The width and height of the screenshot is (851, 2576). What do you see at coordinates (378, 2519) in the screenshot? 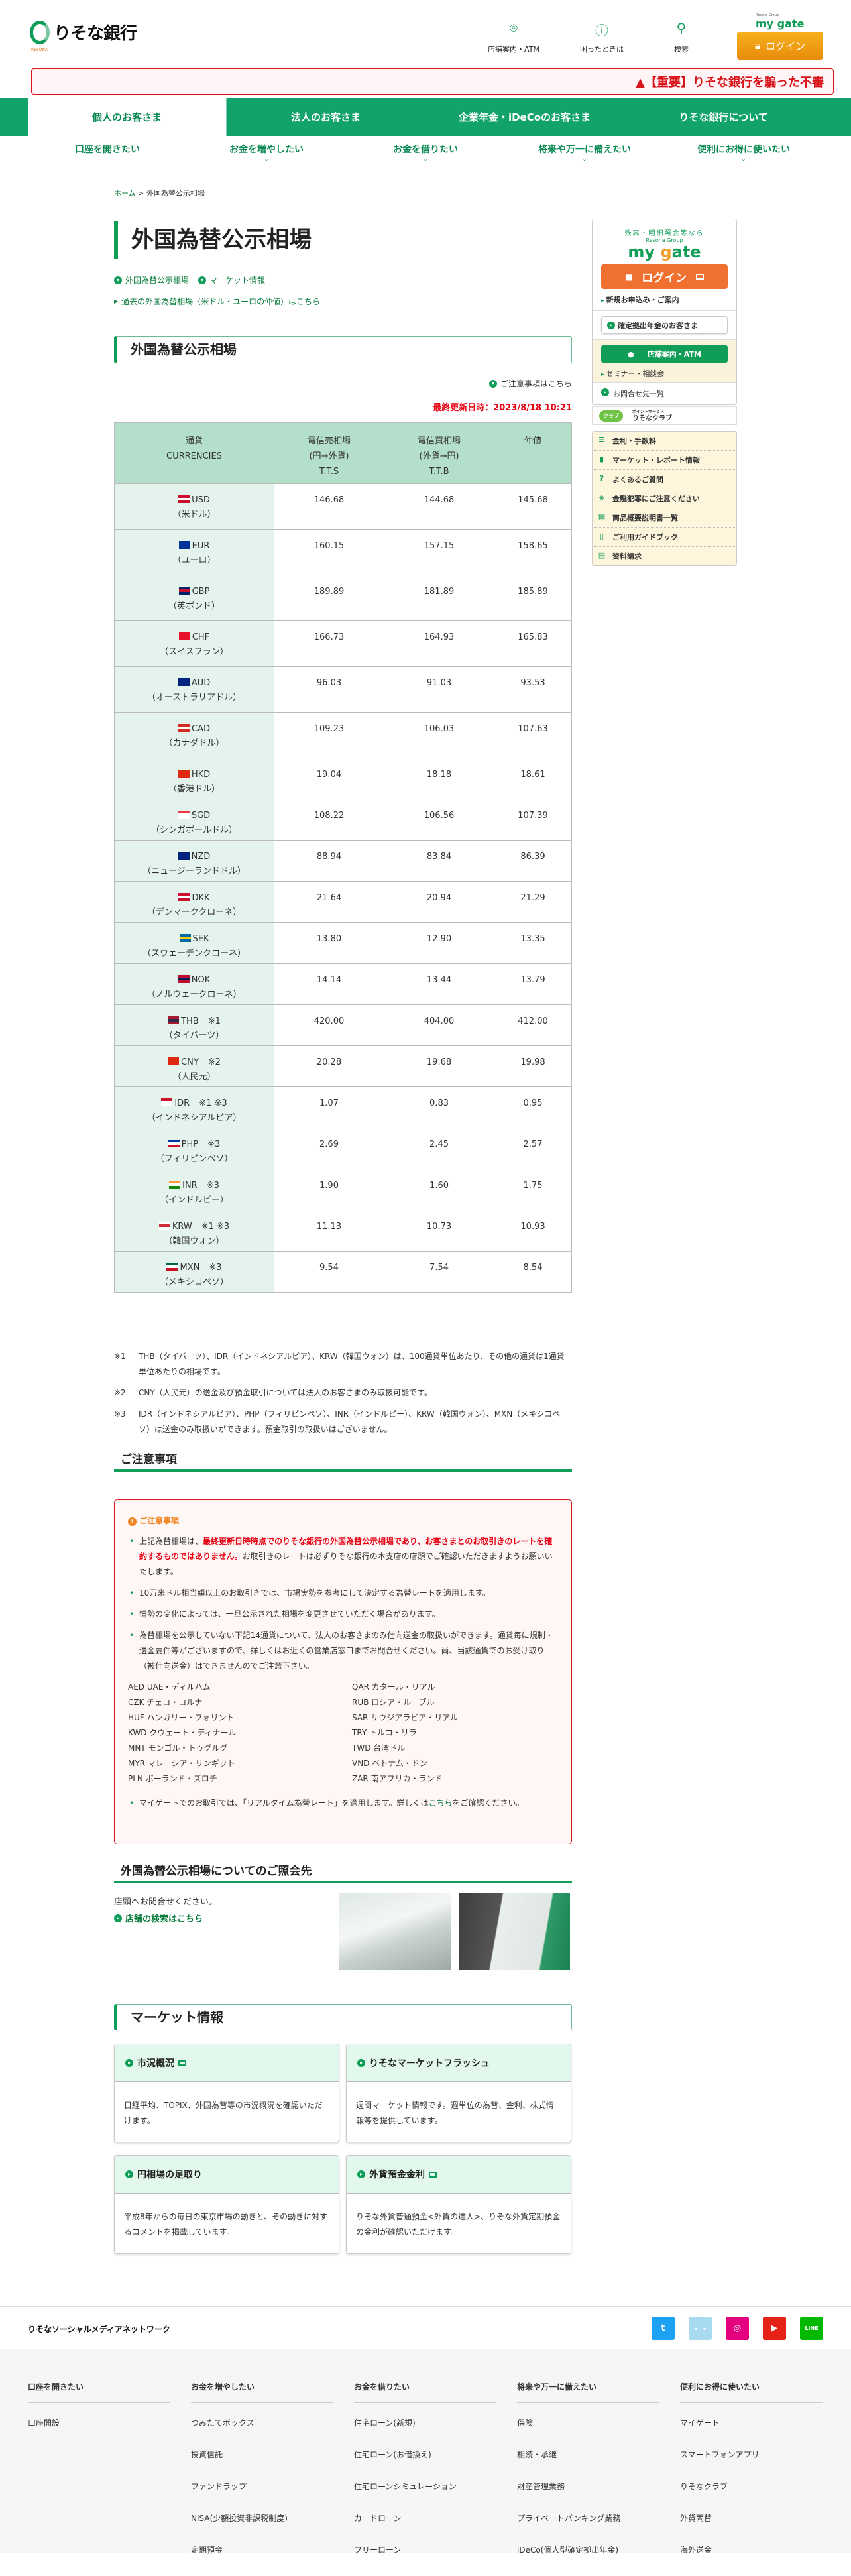
I see `footer-link: カードローン` at bounding box center [378, 2519].